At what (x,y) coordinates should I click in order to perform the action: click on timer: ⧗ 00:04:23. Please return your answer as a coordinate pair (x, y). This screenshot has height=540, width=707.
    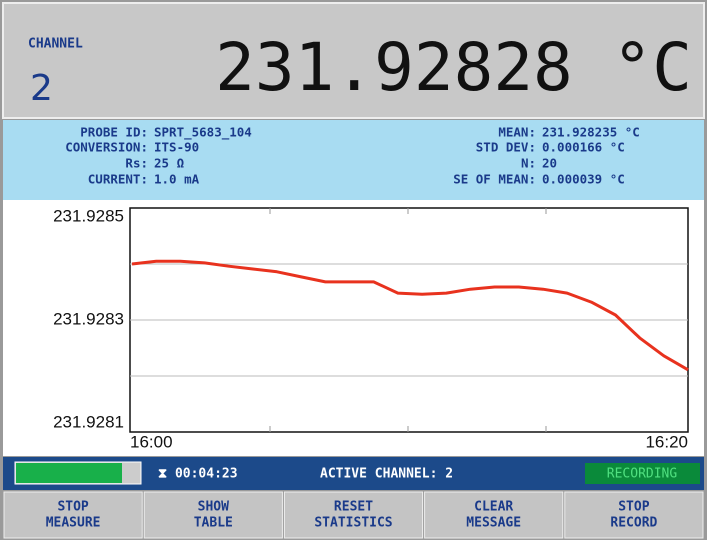
    Looking at the image, I should click on (198, 474).